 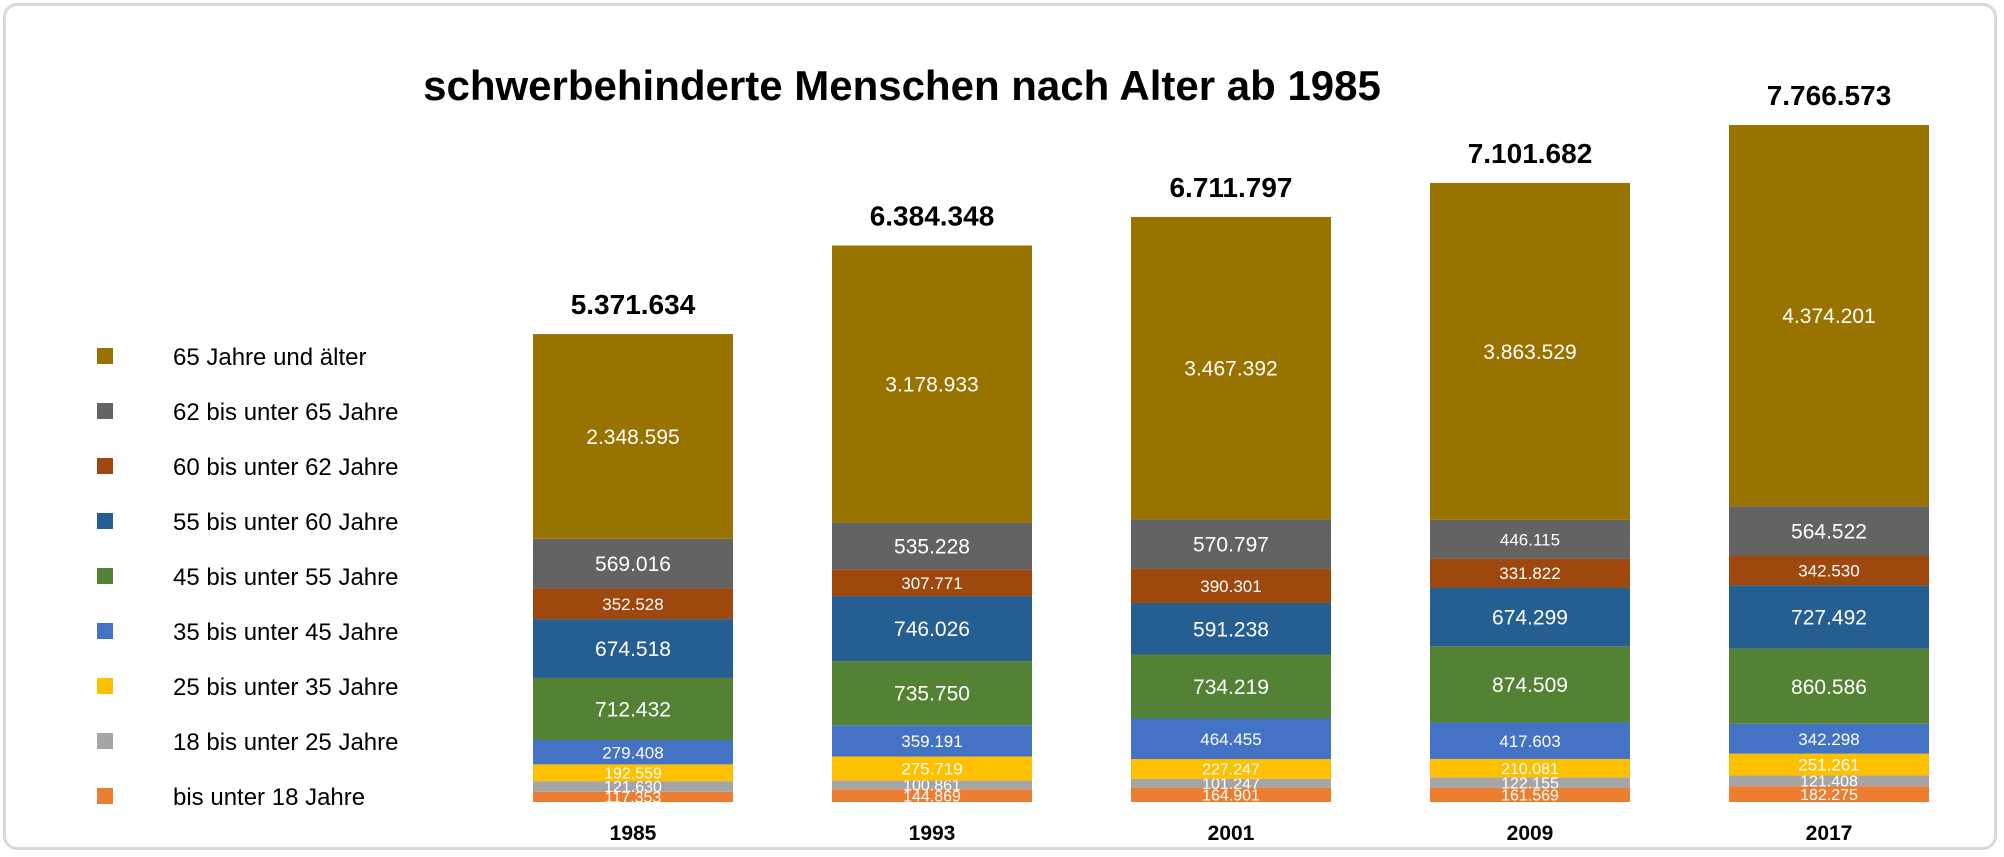 I want to click on segment-value-label: 121.408, so click(x=1829, y=782).